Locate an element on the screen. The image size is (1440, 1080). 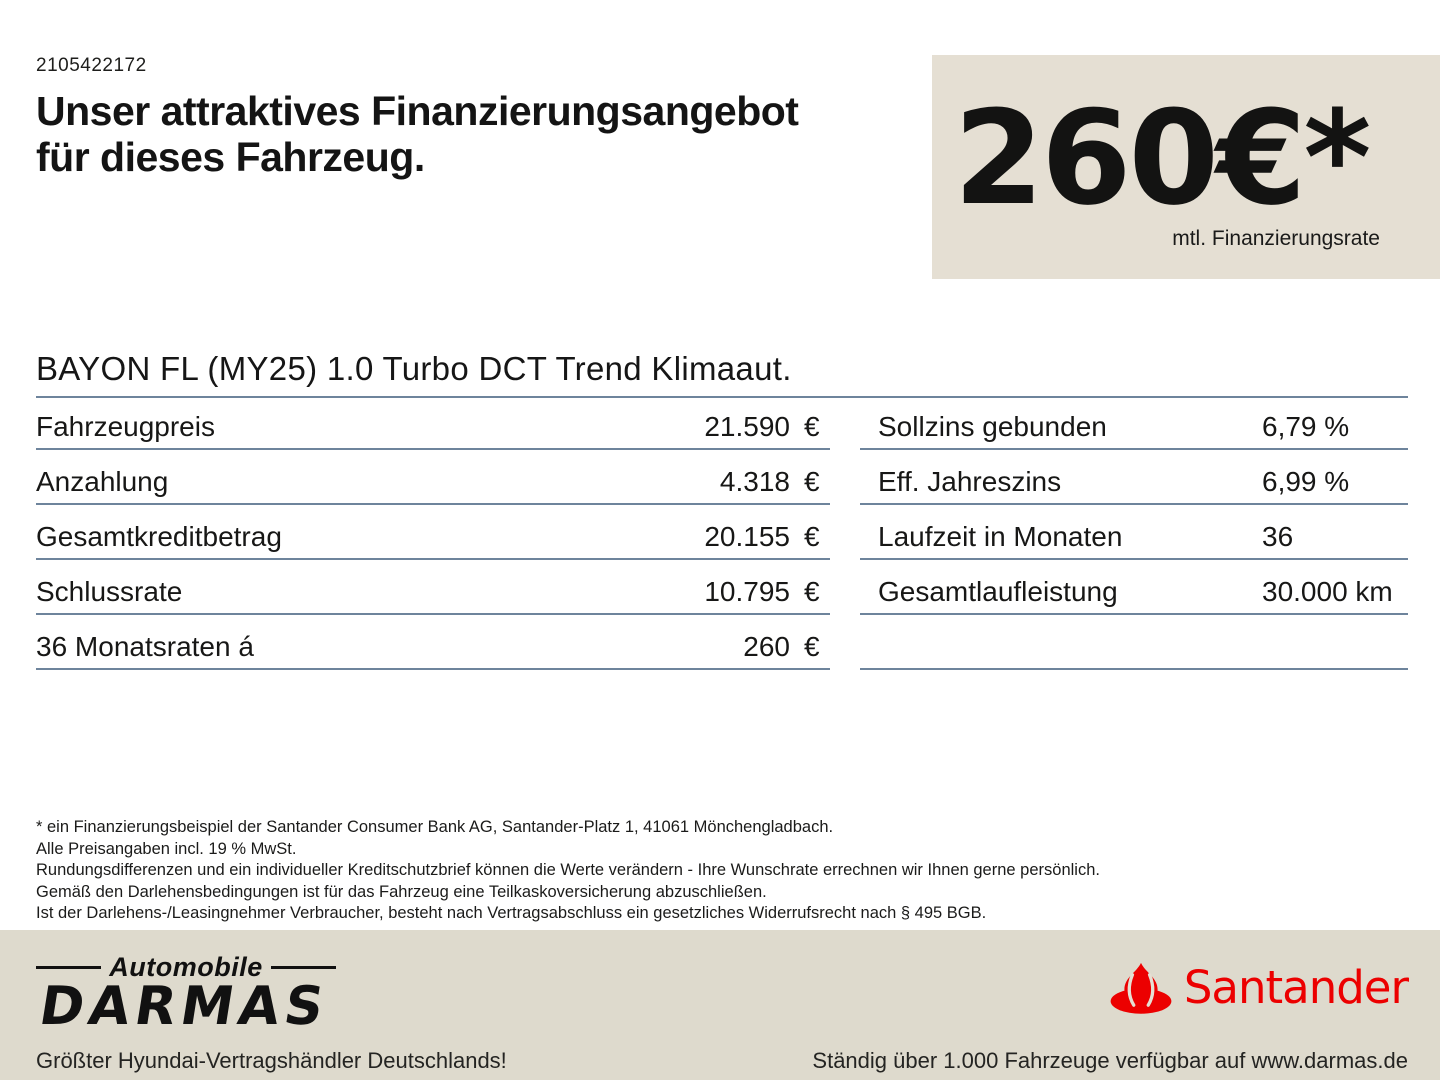
santander-logo-text: Santander is located at coordinates (1296, 987).